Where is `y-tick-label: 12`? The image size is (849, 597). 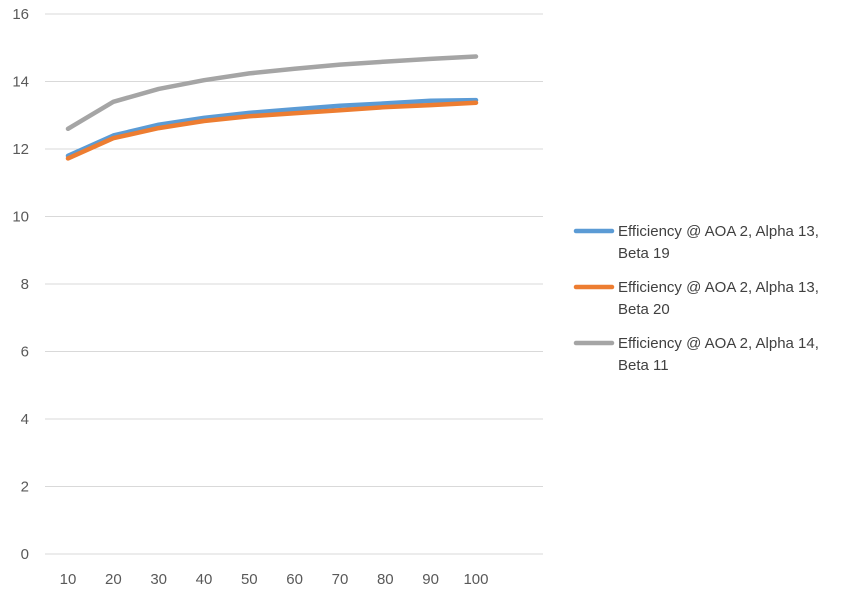
y-tick-label: 12 is located at coordinates (20, 149).